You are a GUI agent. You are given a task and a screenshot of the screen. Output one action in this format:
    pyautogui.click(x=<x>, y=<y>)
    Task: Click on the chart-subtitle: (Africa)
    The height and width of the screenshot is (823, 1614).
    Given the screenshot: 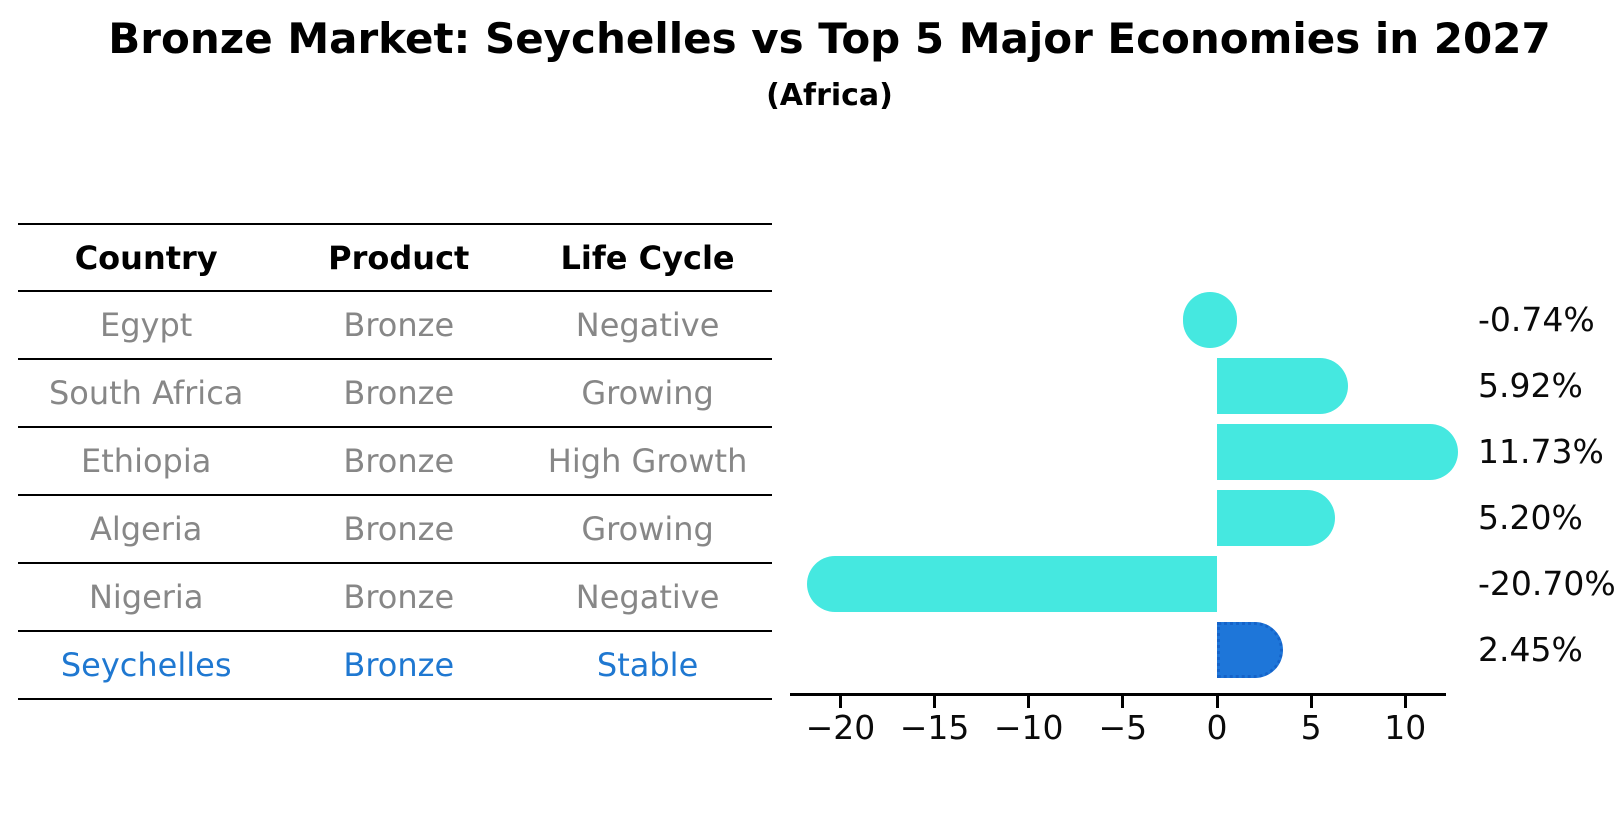 What is the action you would take?
    pyautogui.click(x=829, y=95)
    